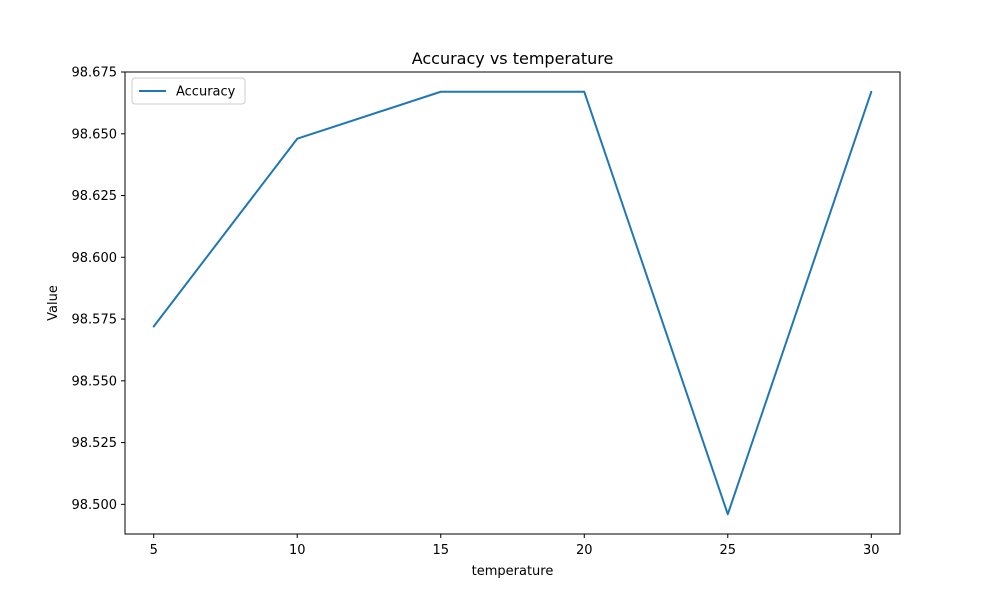  What do you see at coordinates (95, 196) in the screenshot?
I see `y-tick-label: 98.625` at bounding box center [95, 196].